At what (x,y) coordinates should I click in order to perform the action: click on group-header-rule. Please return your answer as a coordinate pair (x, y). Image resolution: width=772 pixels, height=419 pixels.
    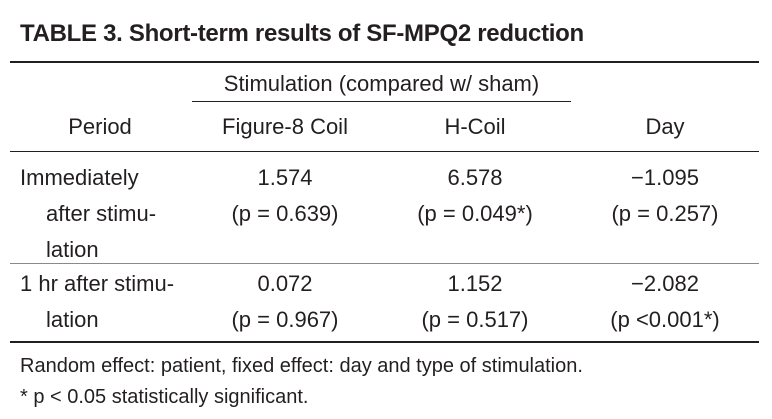
    Looking at the image, I should click on (381, 101).